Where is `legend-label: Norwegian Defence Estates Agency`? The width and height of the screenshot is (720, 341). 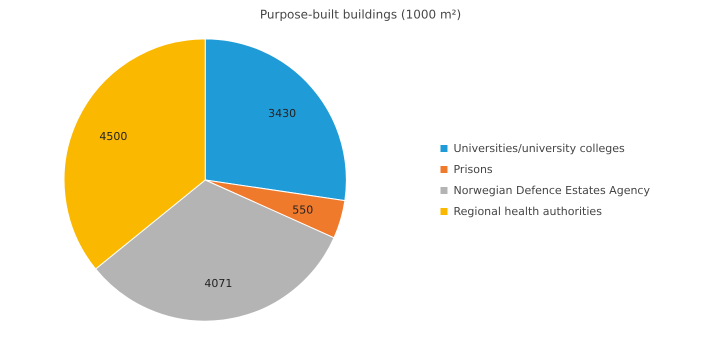 legend-label: Norwegian Defence Estates Agency is located at coordinates (551, 190).